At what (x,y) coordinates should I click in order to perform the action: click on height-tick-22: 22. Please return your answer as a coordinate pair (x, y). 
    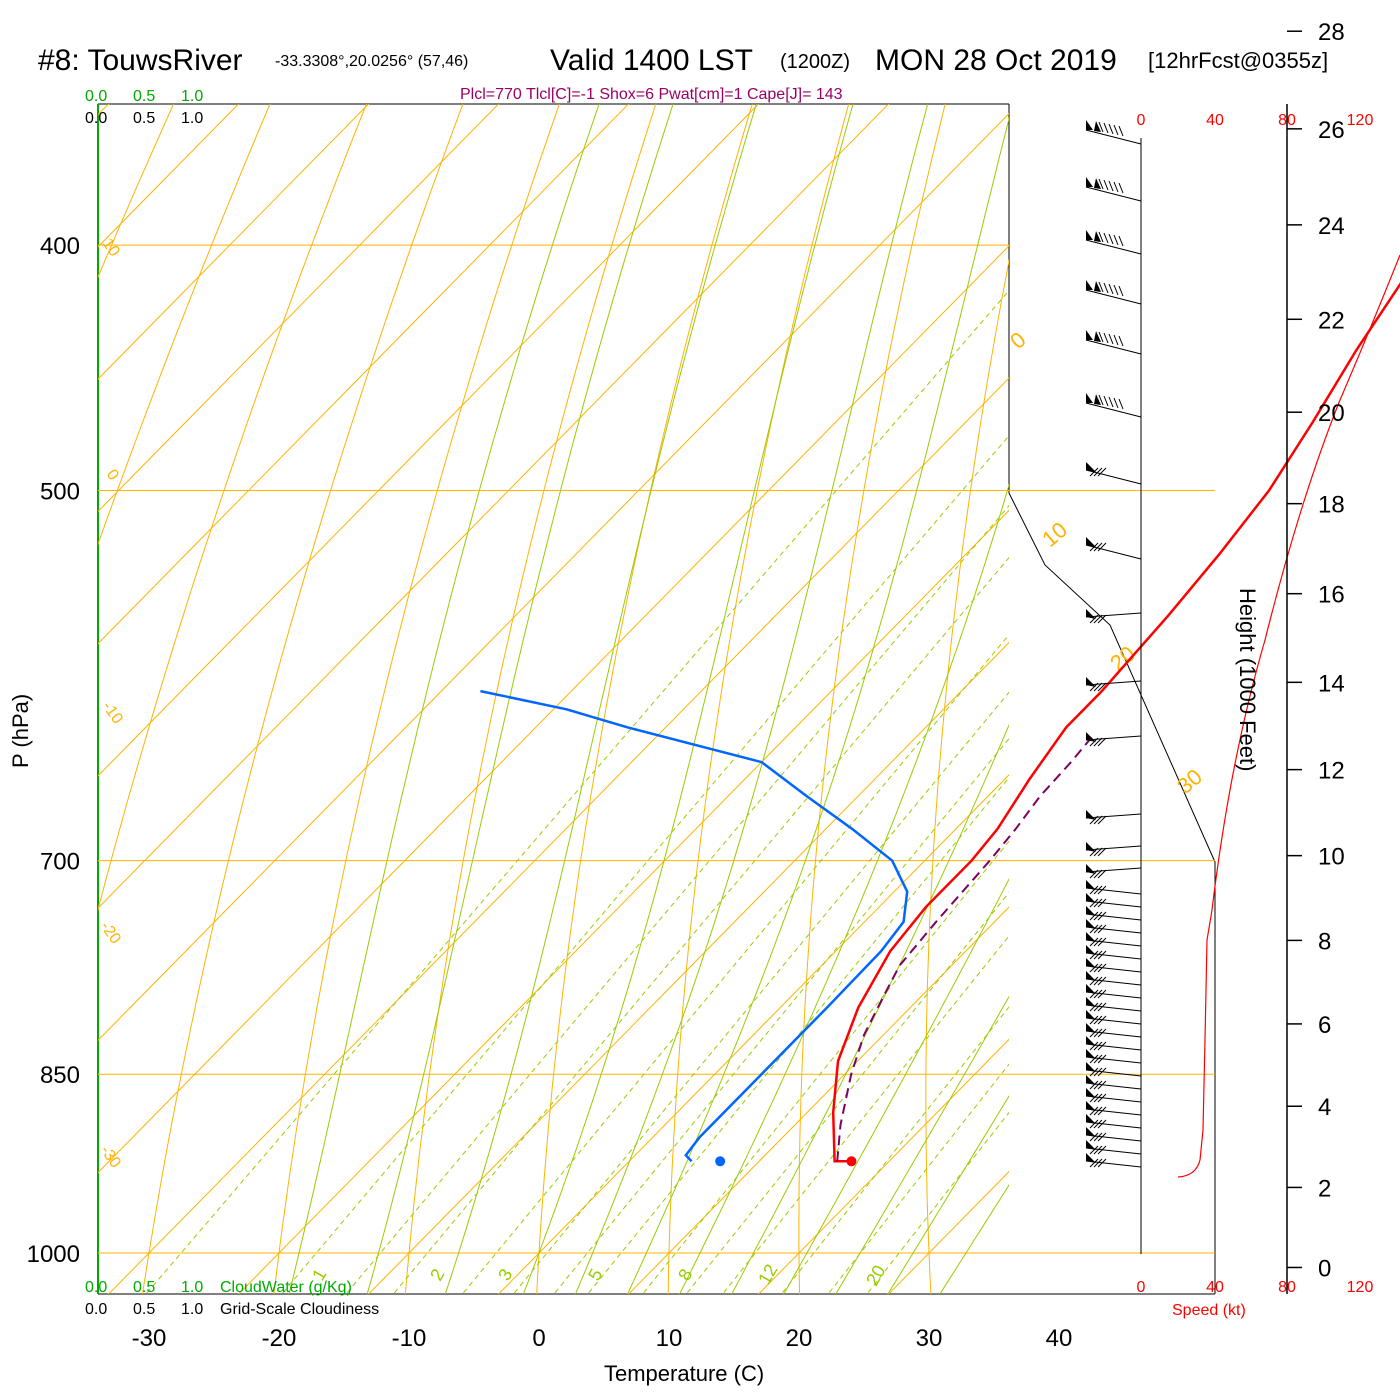
    Looking at the image, I should click on (1331, 320).